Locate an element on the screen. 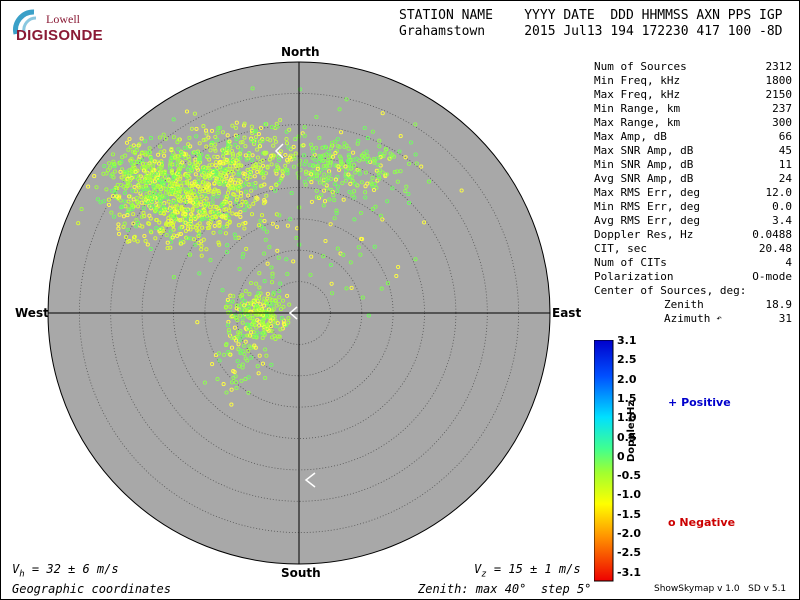 The image size is (800, 600). legend-negative-label: Negative is located at coordinates (707, 522).